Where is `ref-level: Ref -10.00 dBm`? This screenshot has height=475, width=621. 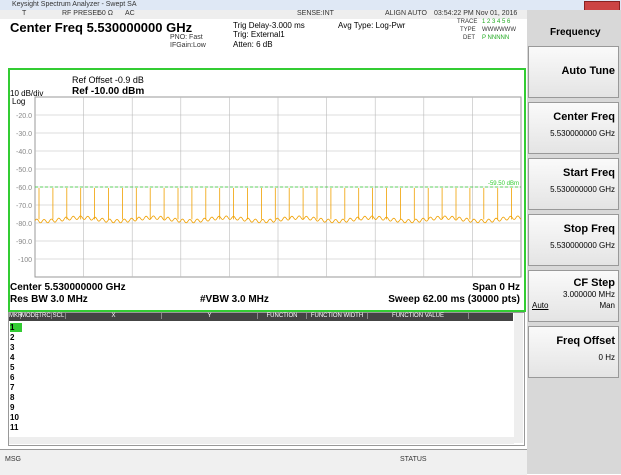 ref-level: Ref -10.00 dBm is located at coordinates (108, 91).